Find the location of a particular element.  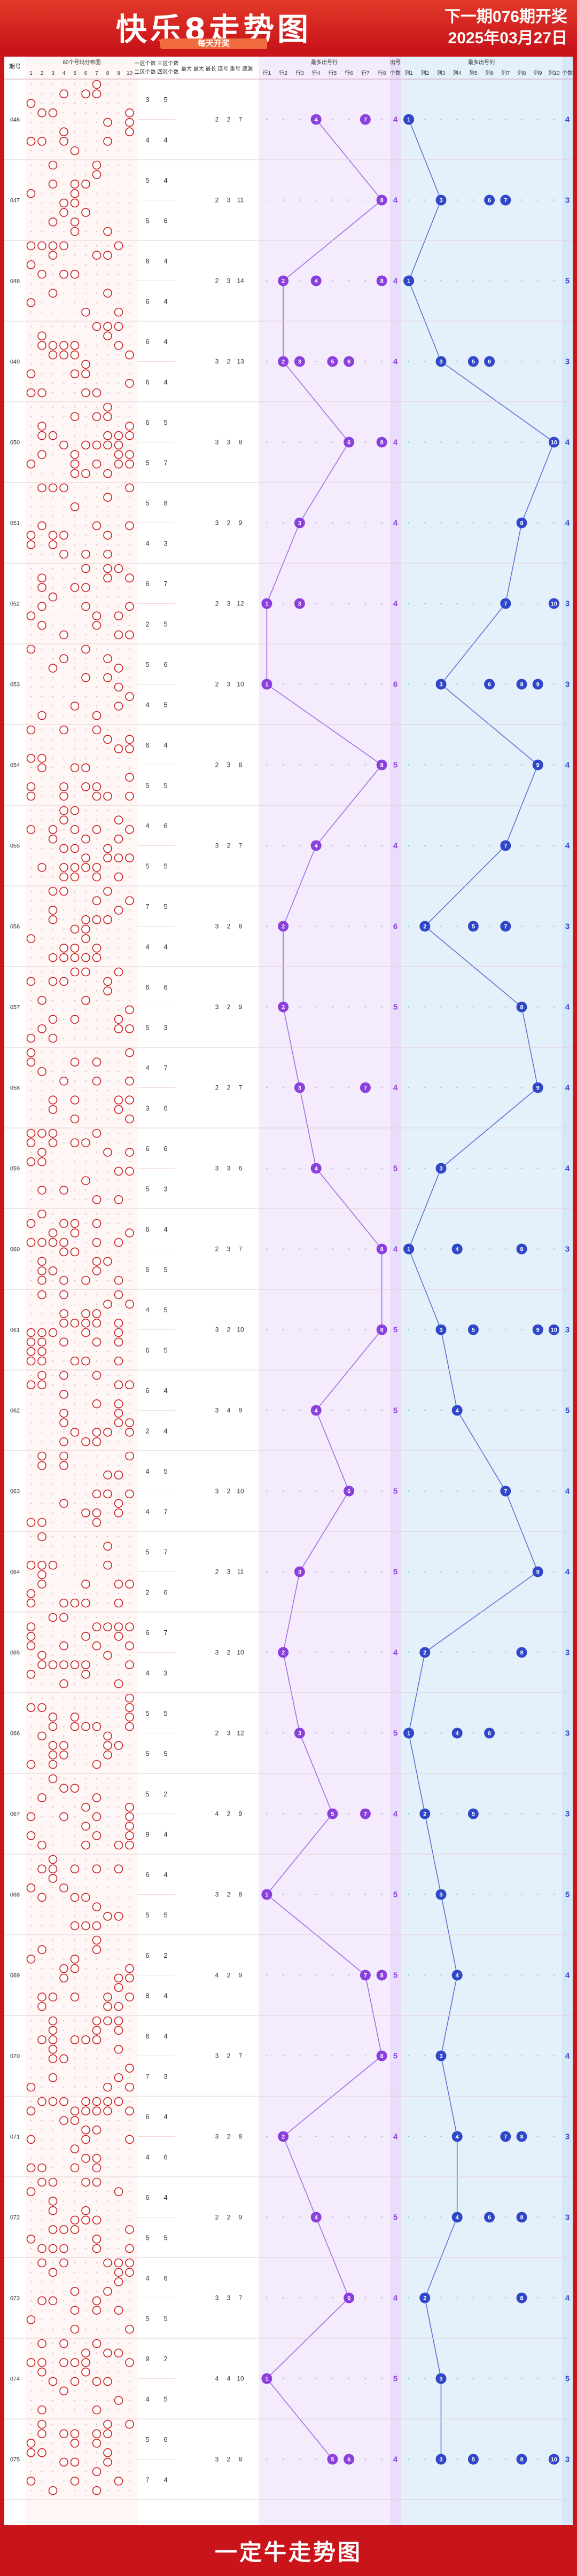

stat-value: 3 is located at coordinates (217, 361).